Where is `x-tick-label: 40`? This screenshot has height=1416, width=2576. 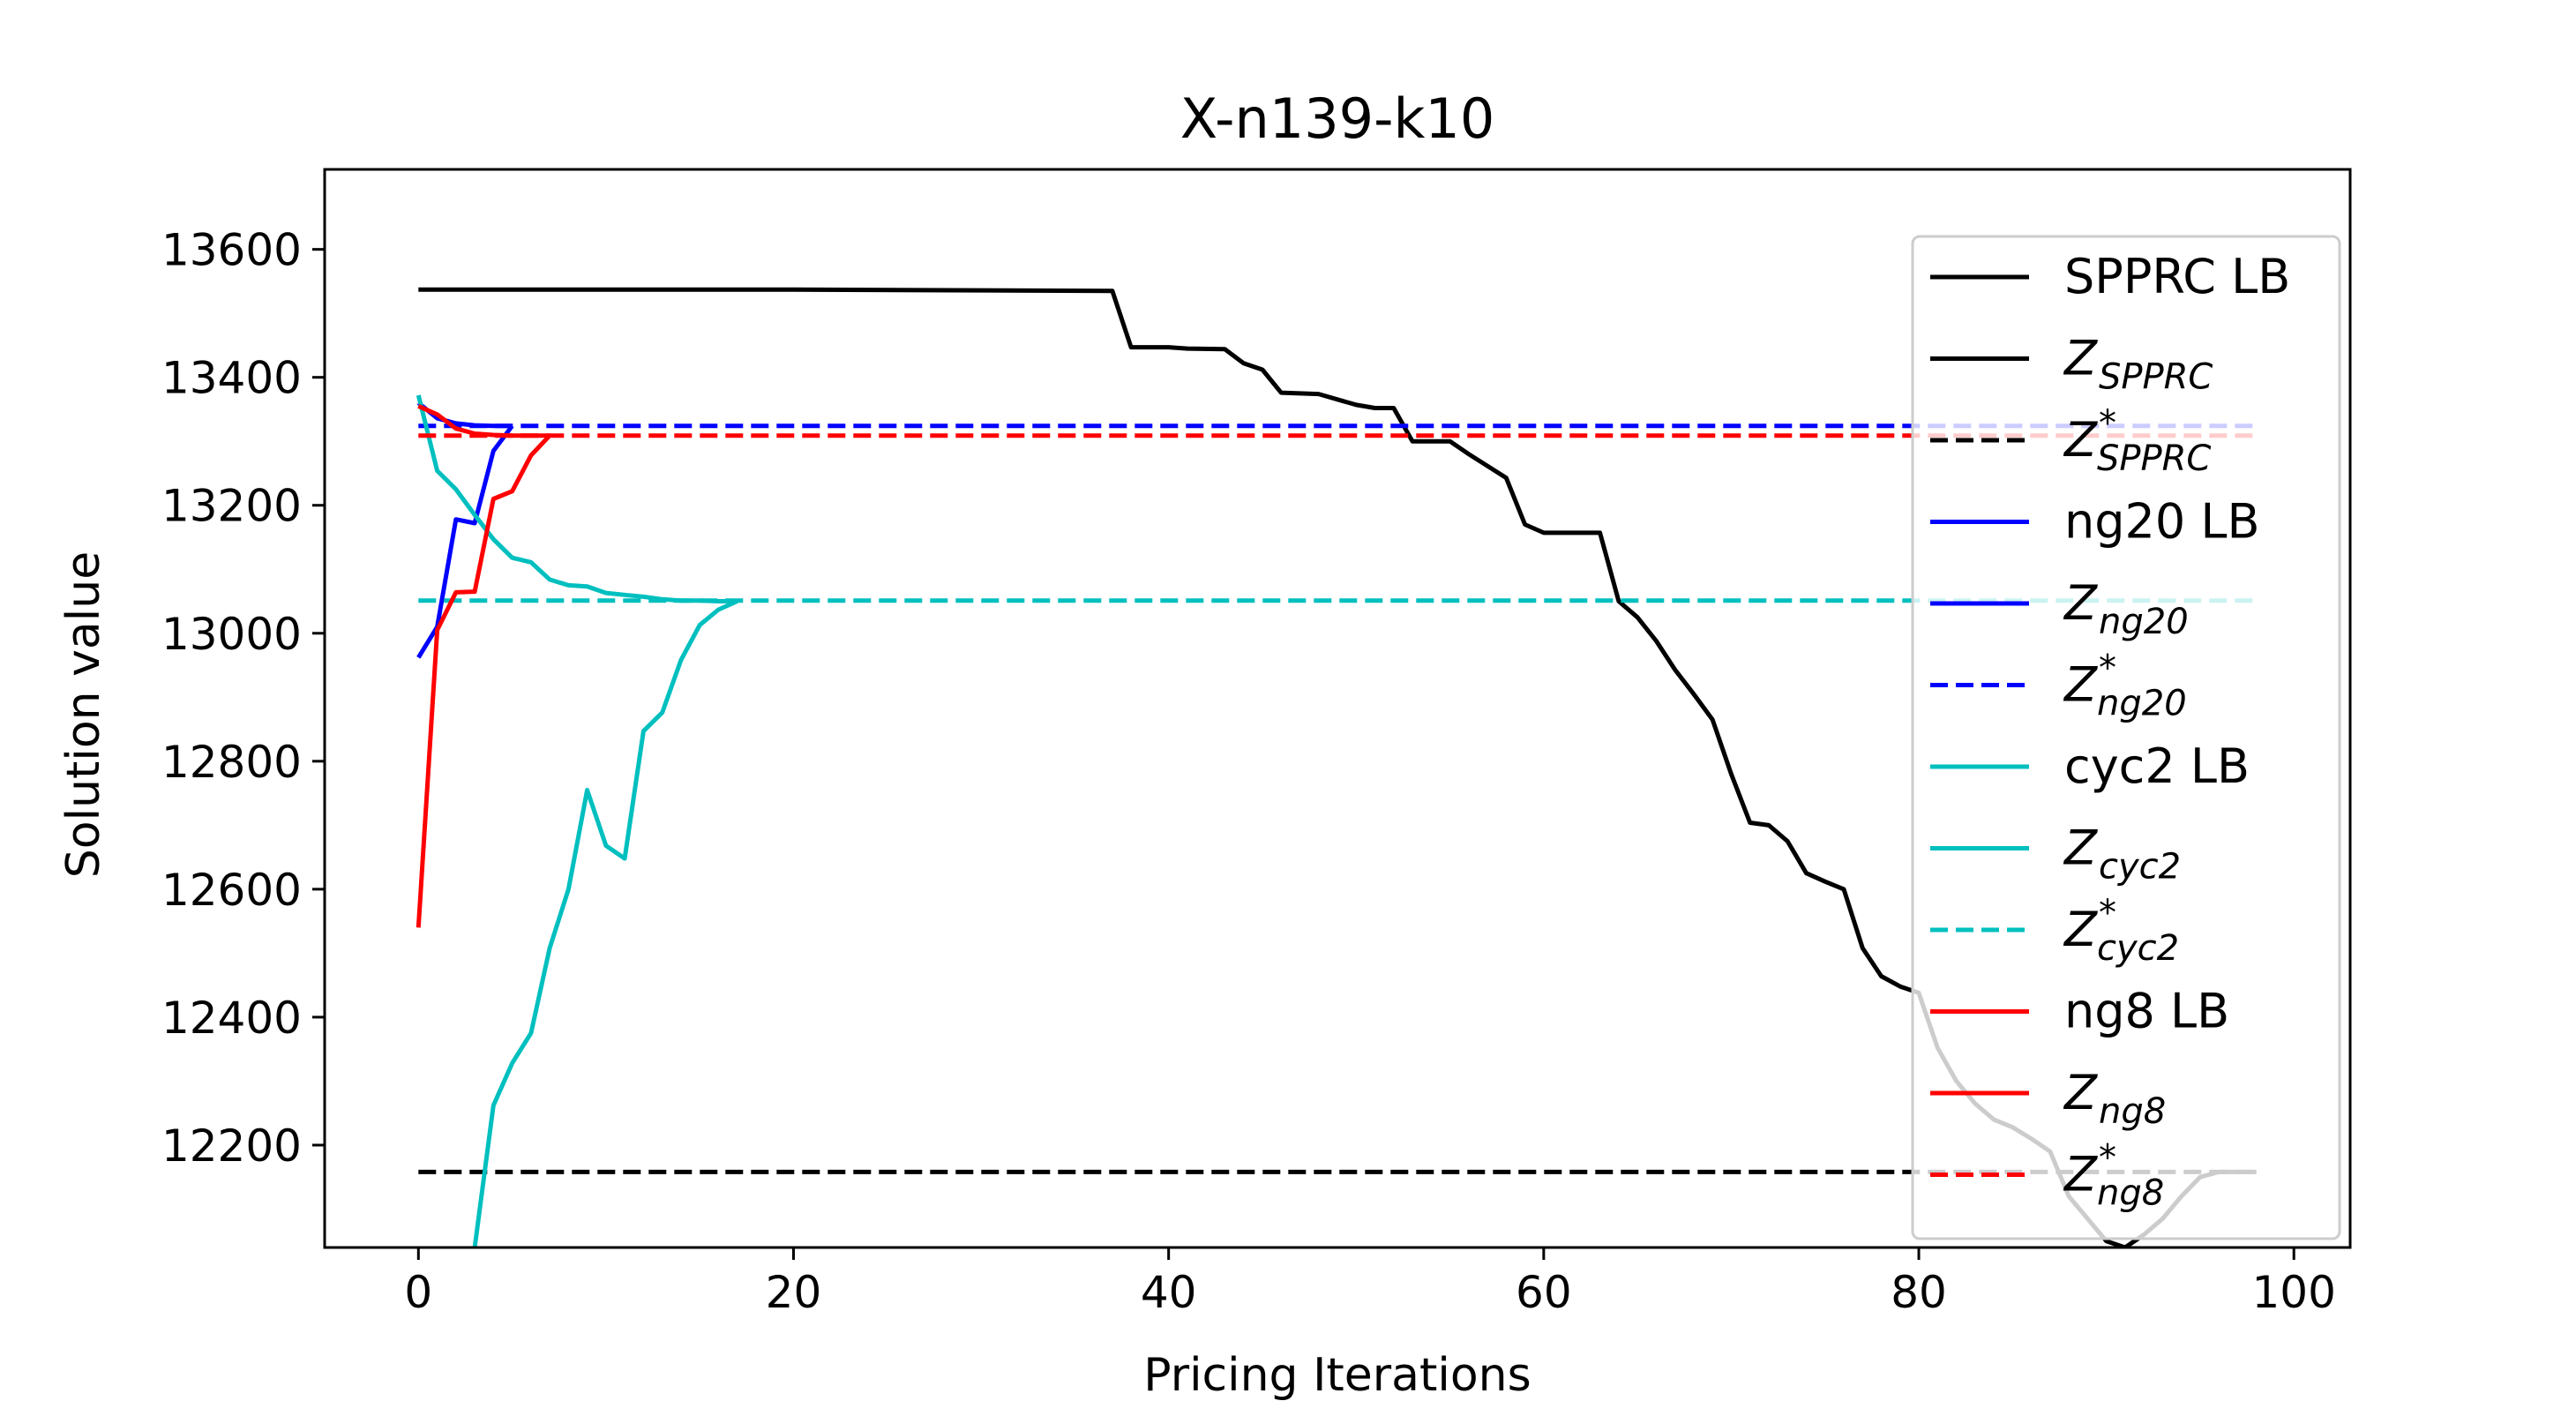 x-tick-label: 40 is located at coordinates (1169, 1292).